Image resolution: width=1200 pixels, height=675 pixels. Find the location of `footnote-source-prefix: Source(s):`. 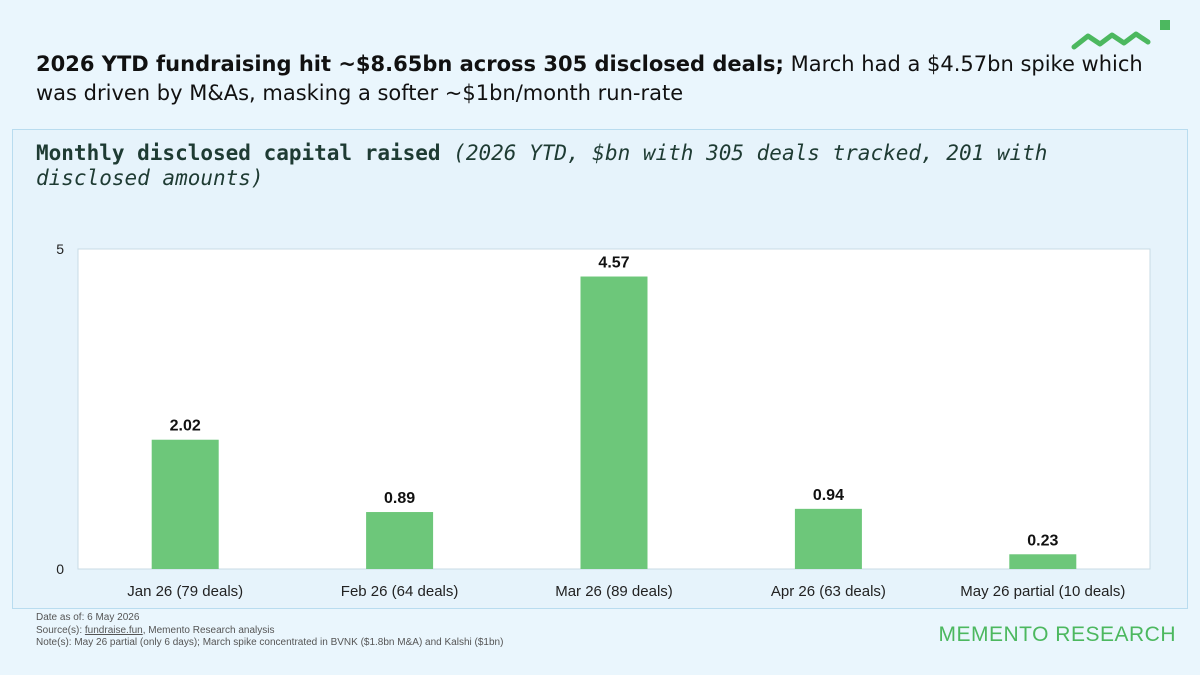

footnote-source-prefix: Source(s): is located at coordinates (60, 630).